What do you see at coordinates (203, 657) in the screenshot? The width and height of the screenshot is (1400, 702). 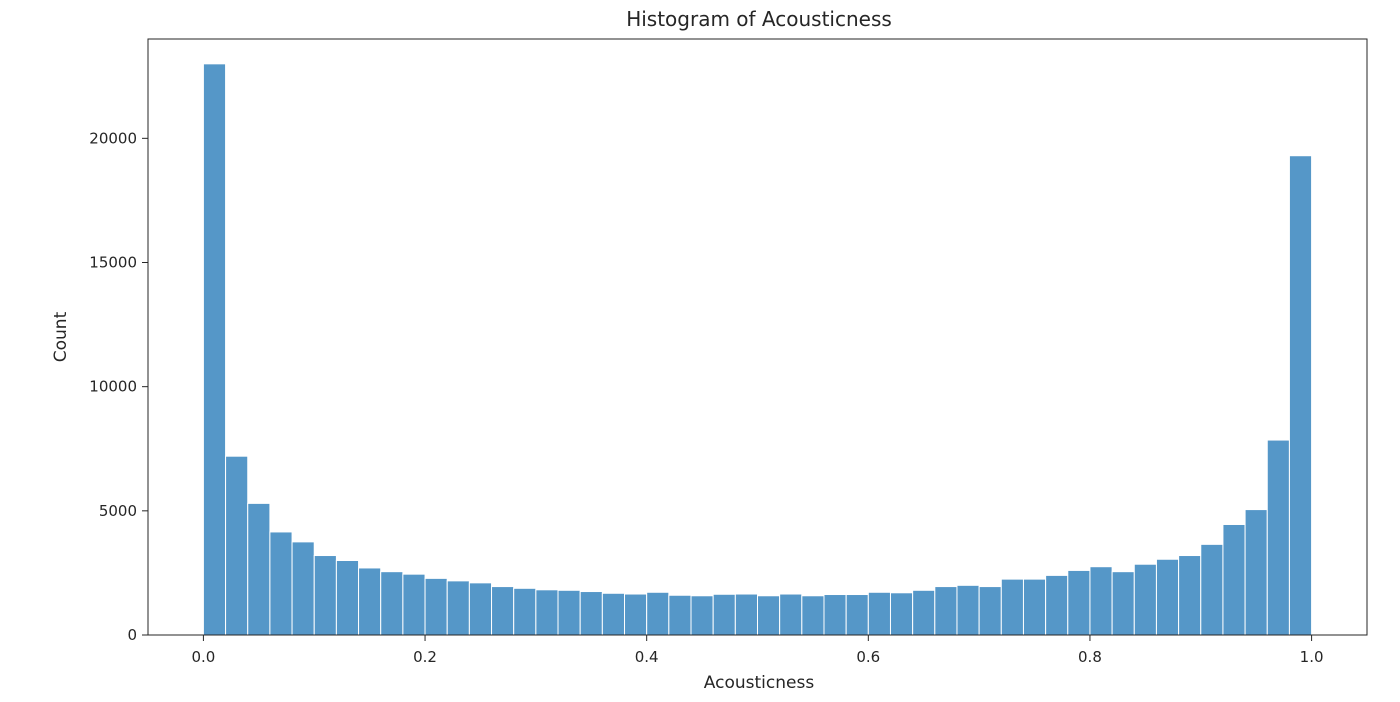 I see `x-tick-label: 0.0` at bounding box center [203, 657].